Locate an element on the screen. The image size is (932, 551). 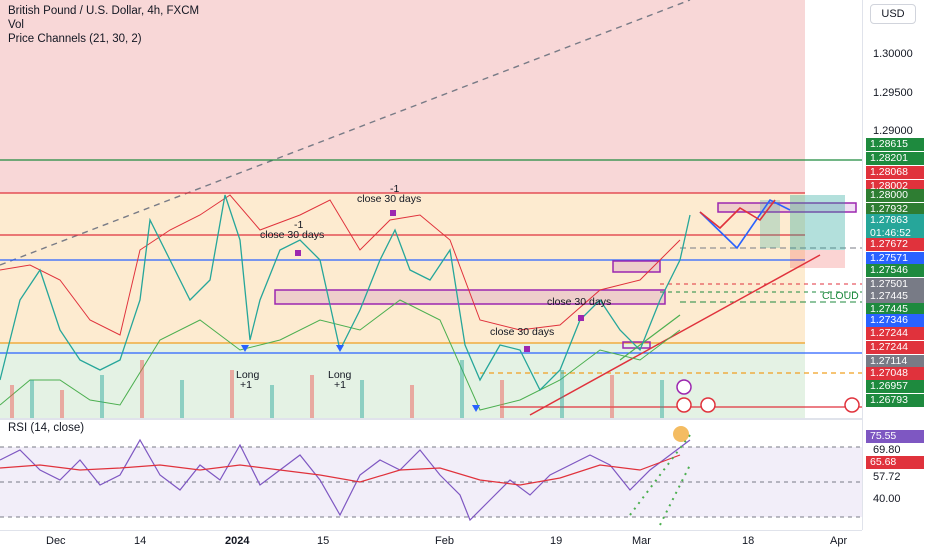
indicator-legend: Price Channels (21, 30, 2) is located at coordinates (75, 39).